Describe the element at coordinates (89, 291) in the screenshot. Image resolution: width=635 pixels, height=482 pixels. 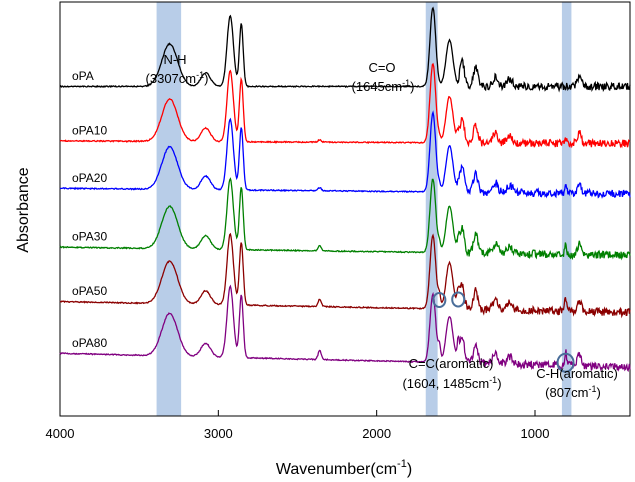
I see `series-label-oPA50: oPA50` at that location.